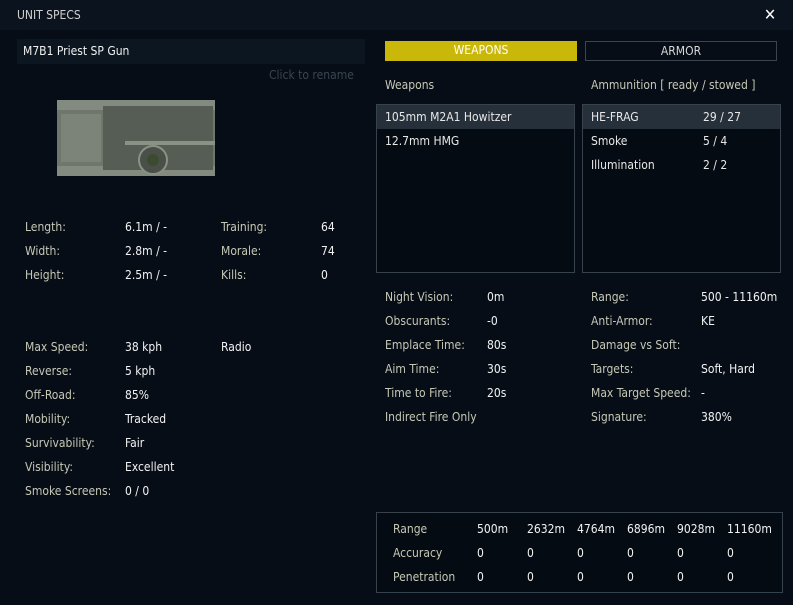 The height and width of the screenshot is (605, 793). Describe the element at coordinates (412, 369) in the screenshot. I see `stat-label: Aim Time:` at that location.